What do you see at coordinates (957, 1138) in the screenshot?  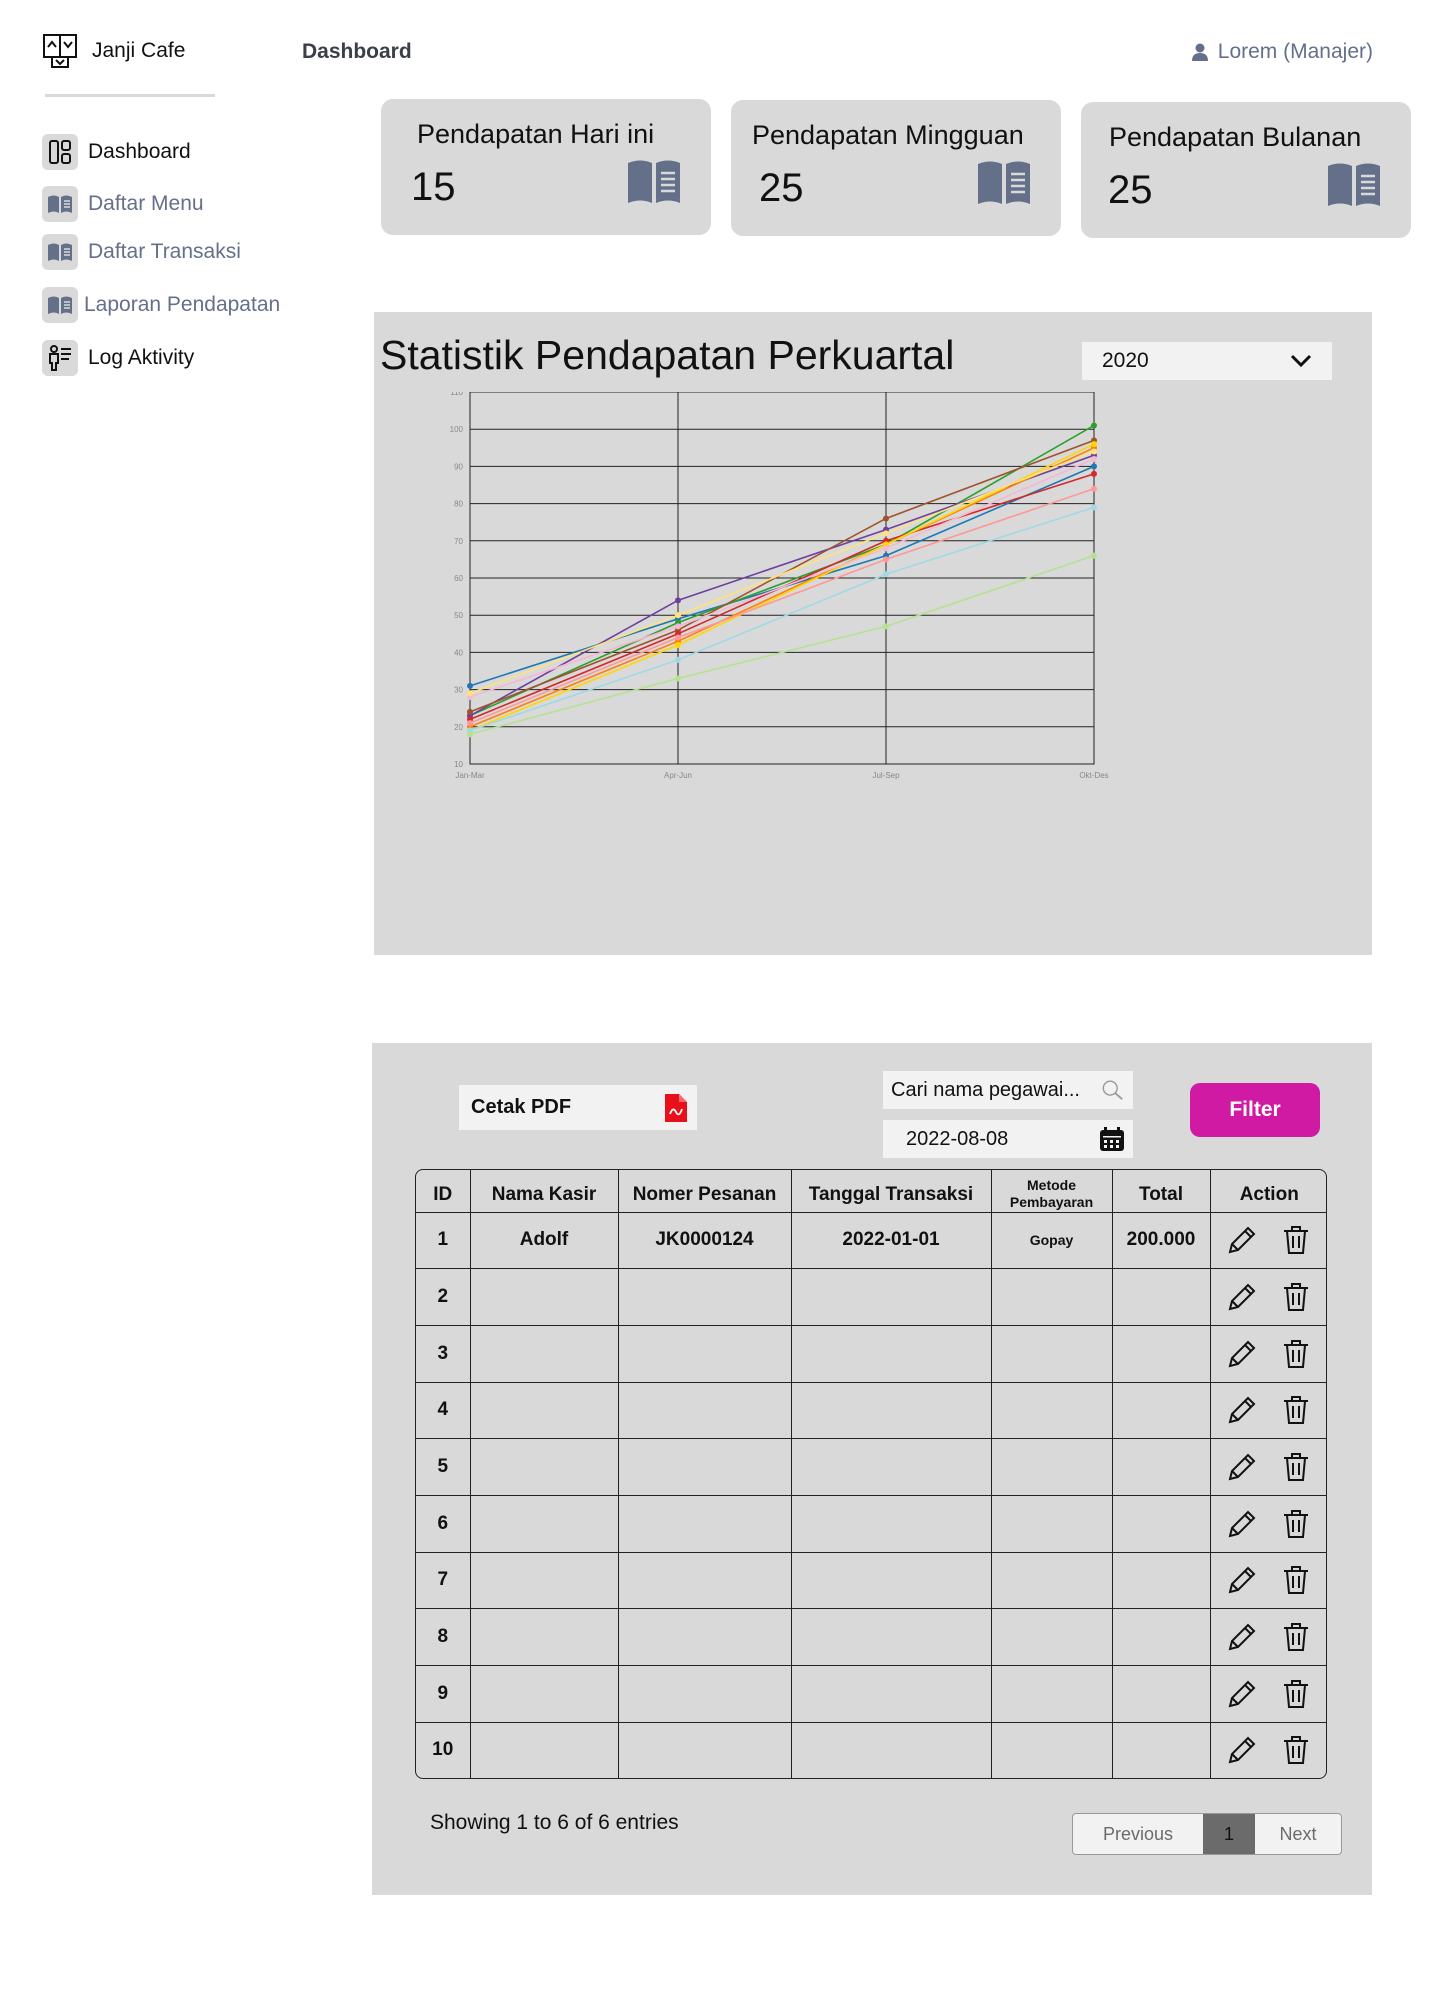 I see `date-value: 2022-08-08` at bounding box center [957, 1138].